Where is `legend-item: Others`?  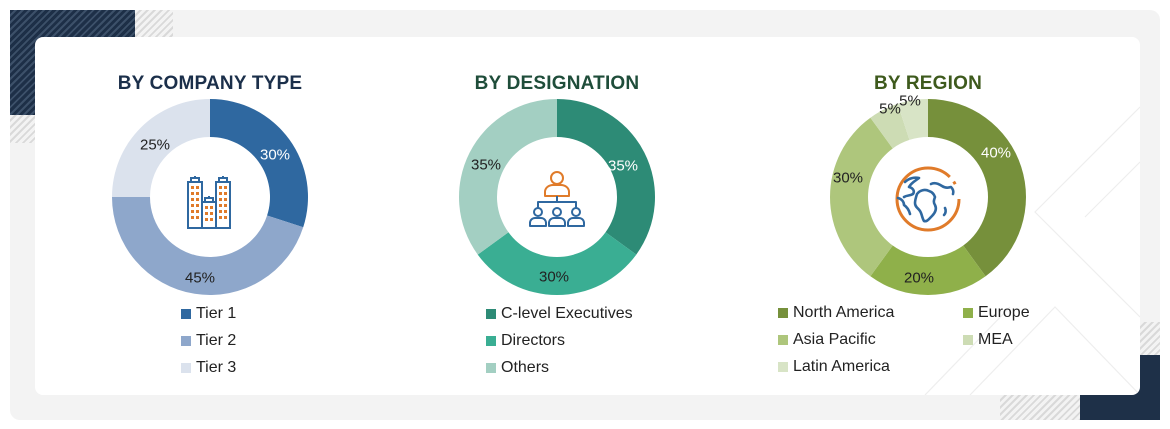 legend-item: Others is located at coordinates (517, 368).